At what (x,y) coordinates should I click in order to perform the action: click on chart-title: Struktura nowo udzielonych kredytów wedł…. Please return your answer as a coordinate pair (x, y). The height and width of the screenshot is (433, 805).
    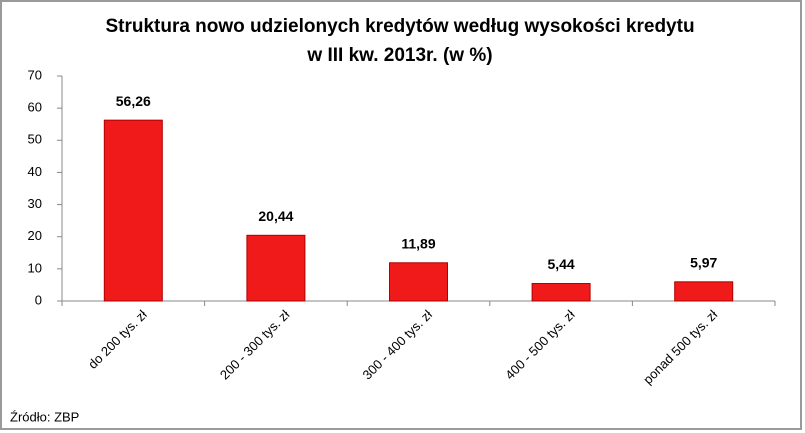
    Looking at the image, I should click on (399, 26).